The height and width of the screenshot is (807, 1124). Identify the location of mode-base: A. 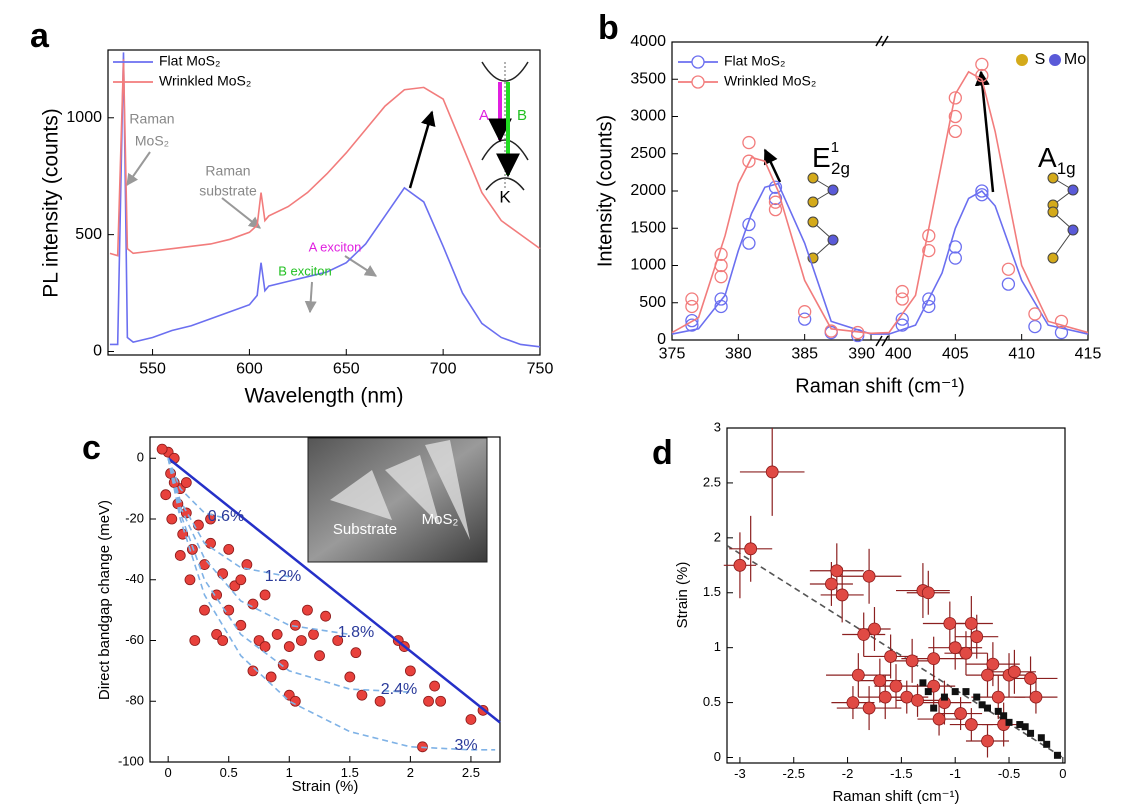
(1047, 157).